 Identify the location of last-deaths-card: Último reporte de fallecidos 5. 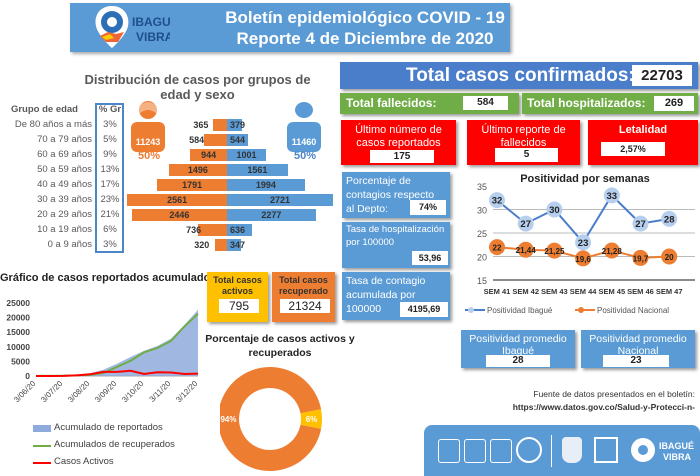
(523, 142).